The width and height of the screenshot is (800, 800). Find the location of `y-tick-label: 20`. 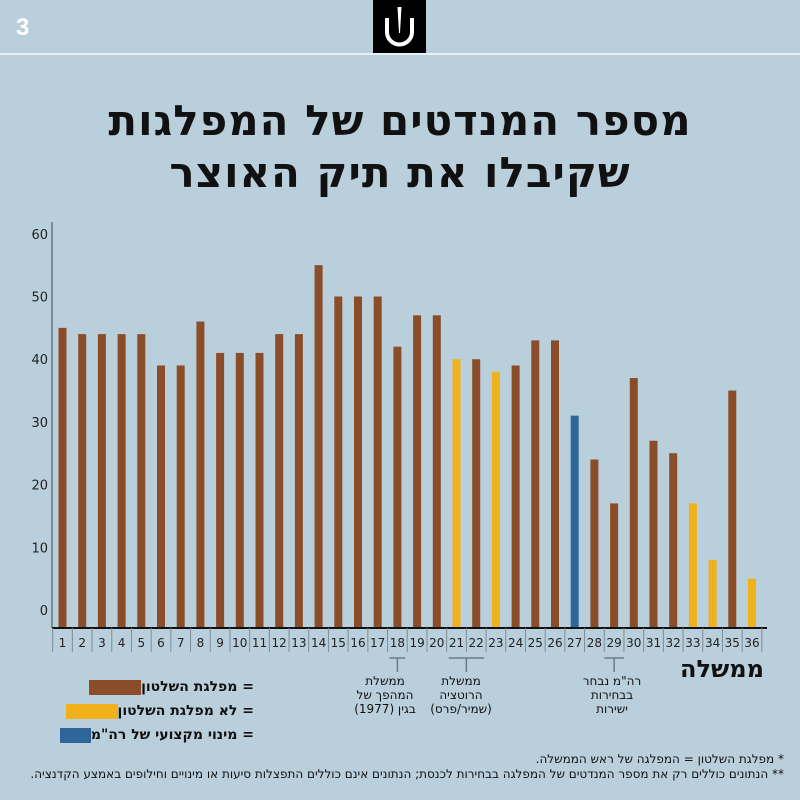

y-tick-label: 20 is located at coordinates (39, 486).